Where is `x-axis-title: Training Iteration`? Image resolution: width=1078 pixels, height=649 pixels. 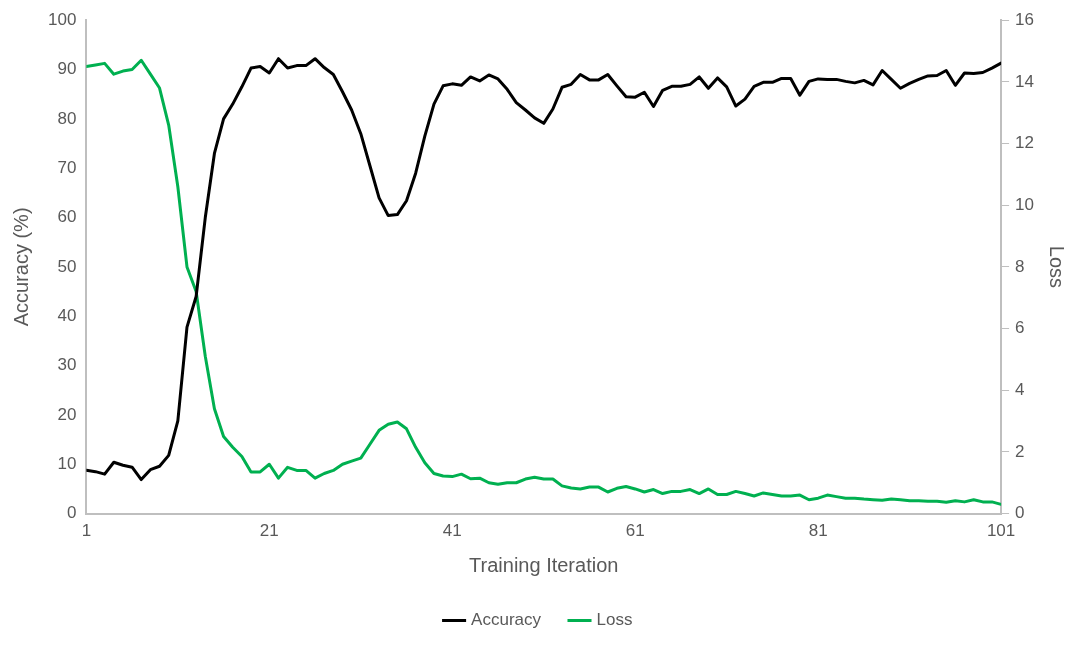
x-axis-title: Training Iteration is located at coordinates (544, 564).